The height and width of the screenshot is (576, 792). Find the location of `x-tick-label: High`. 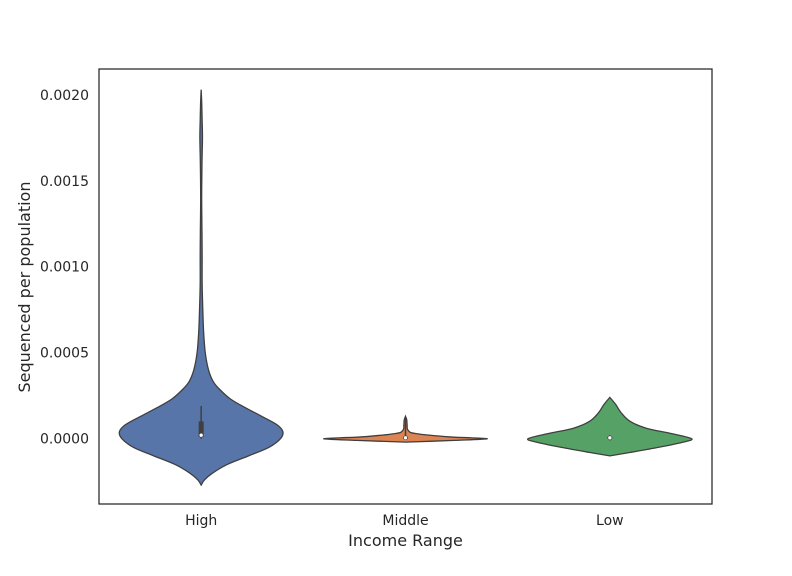

x-tick-label: High is located at coordinates (201, 521).